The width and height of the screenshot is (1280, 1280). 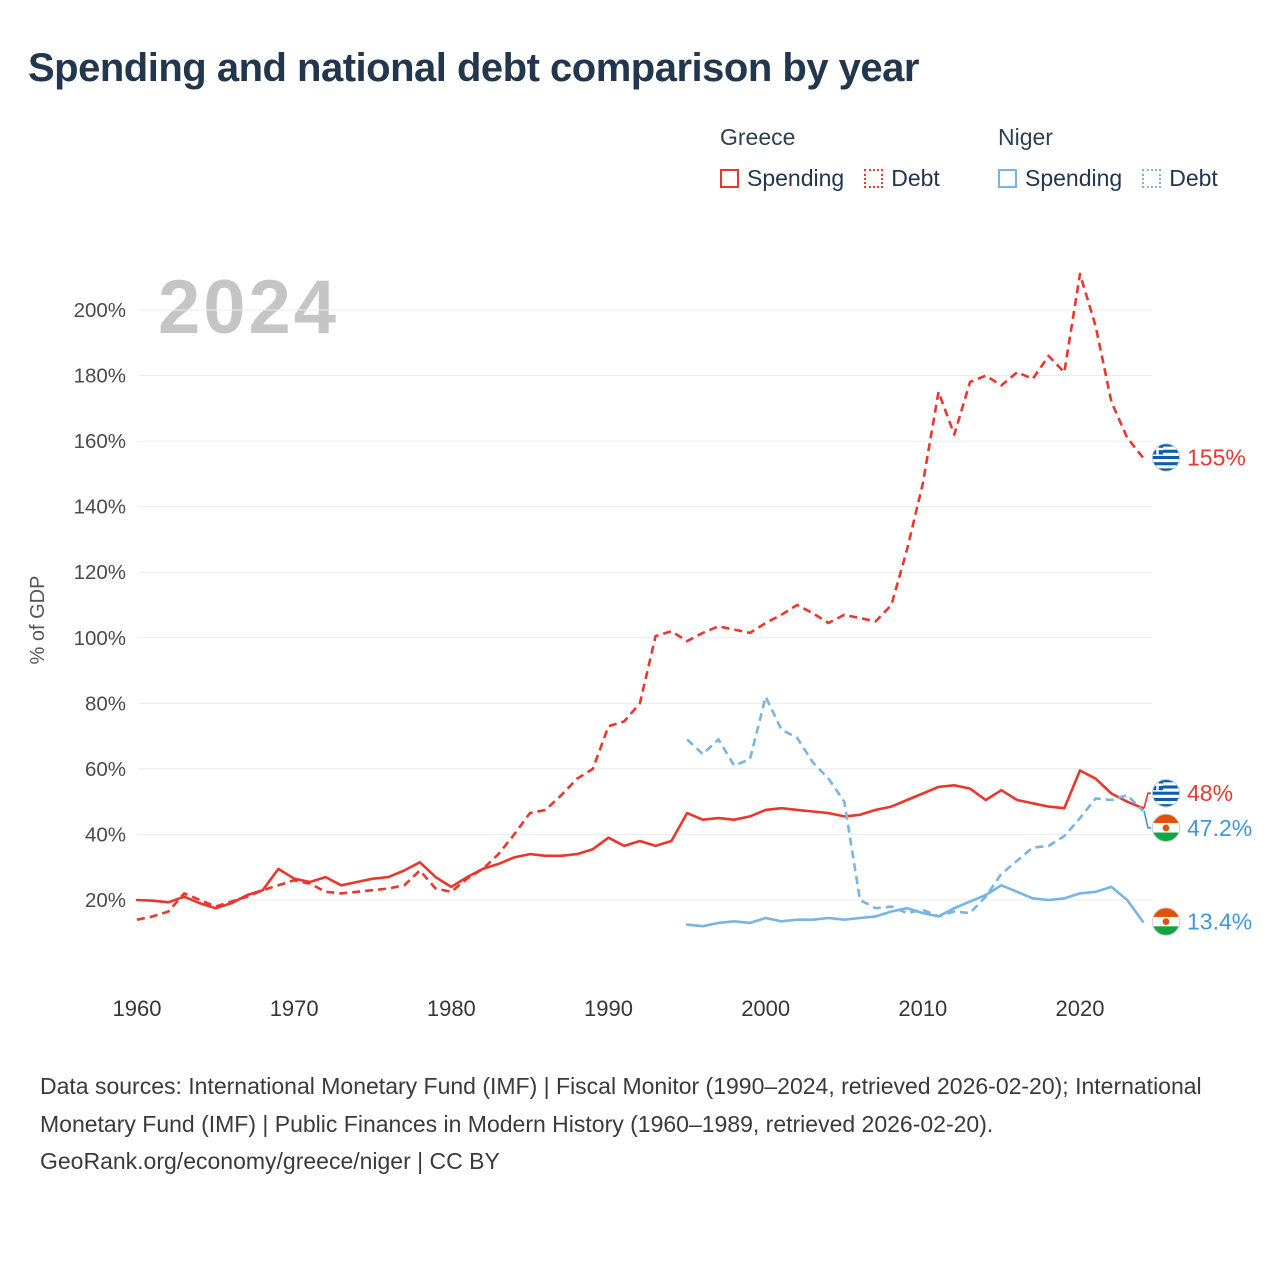 What do you see at coordinates (105, 769) in the screenshot?
I see `y-tick-label: 60%` at bounding box center [105, 769].